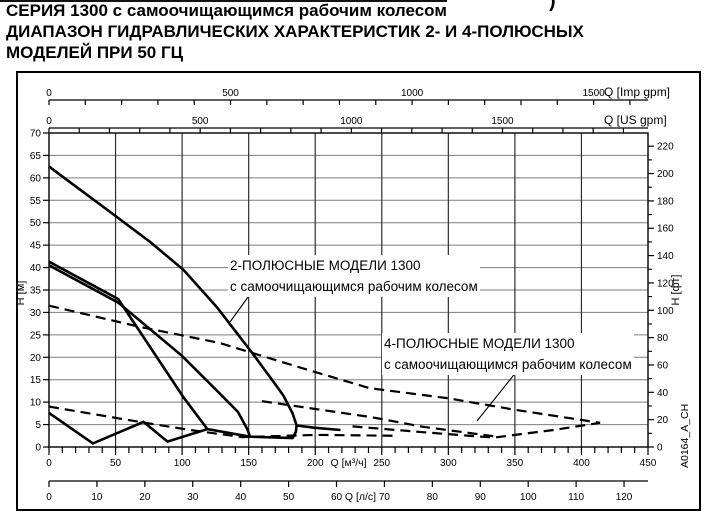  I want to click on svg-text: Q [US gpm], so click(635, 120).